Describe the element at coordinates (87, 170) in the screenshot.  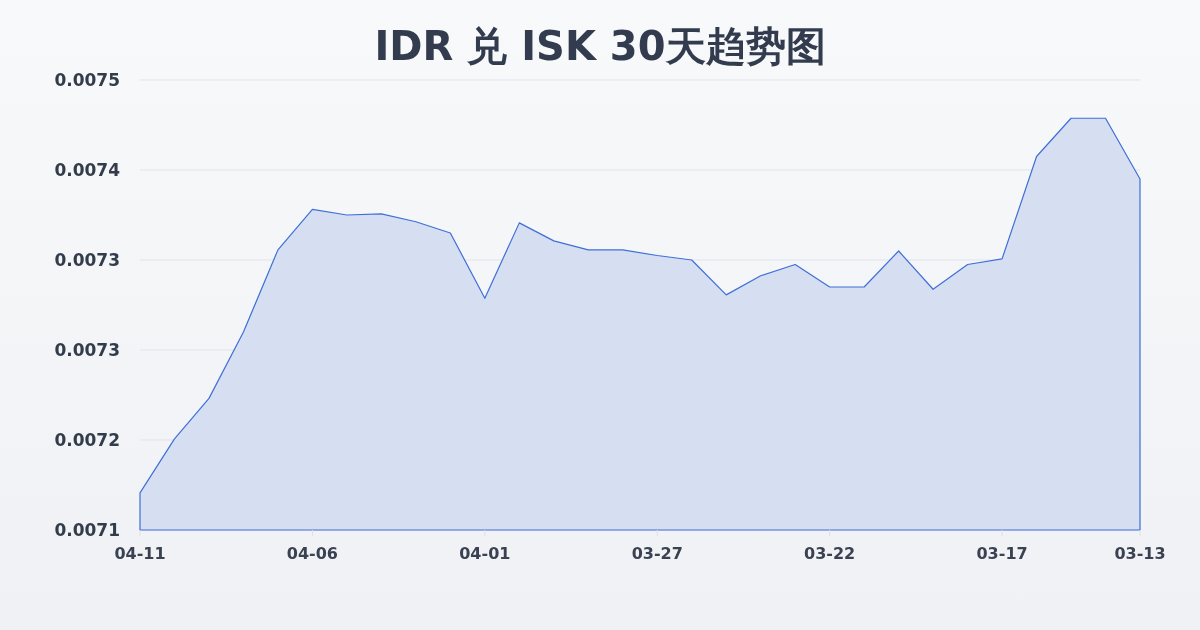
I see `y-tick-label: 0.0074` at that location.